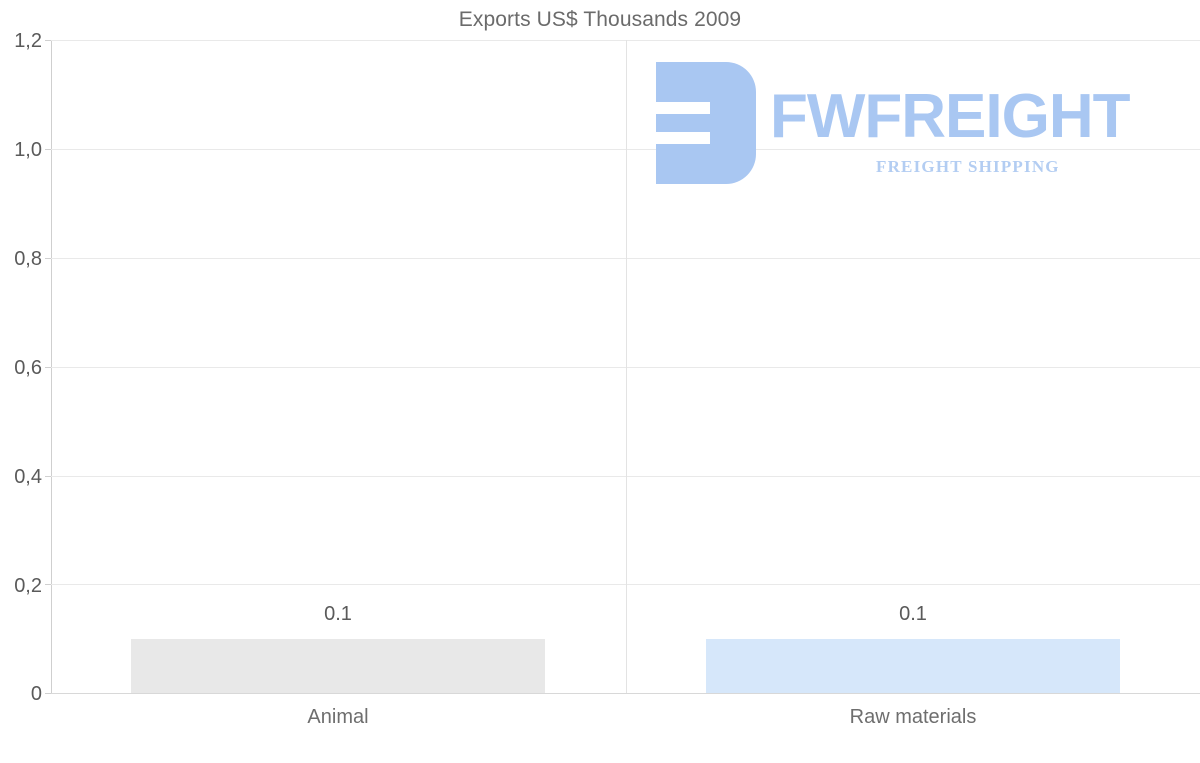 The image size is (1200, 763). What do you see at coordinates (51, 366) in the screenshot?
I see `y-axis-line` at bounding box center [51, 366].